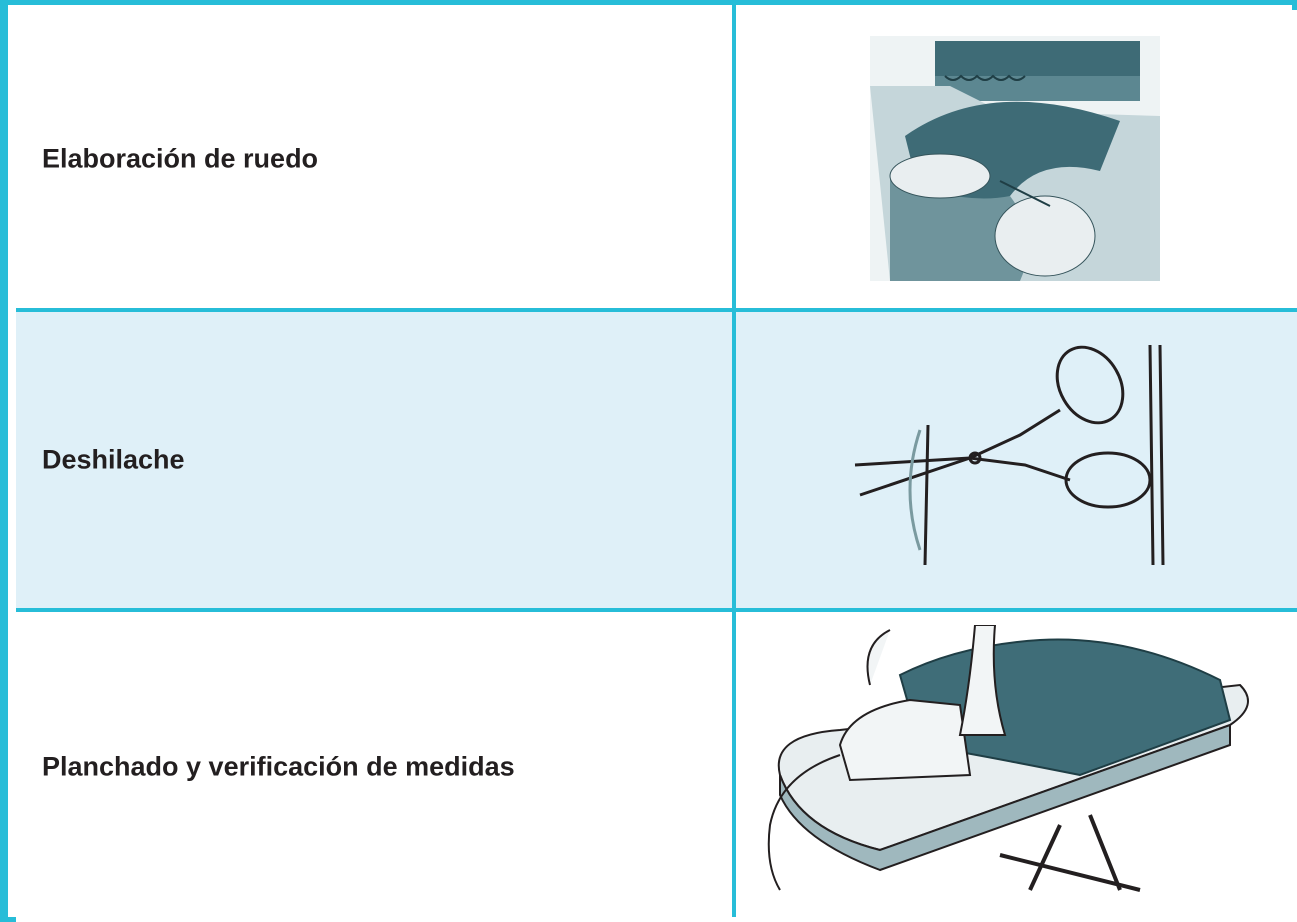  Describe the element at coordinates (1015, 158) in the screenshot. I see `hem-illustration` at that location.